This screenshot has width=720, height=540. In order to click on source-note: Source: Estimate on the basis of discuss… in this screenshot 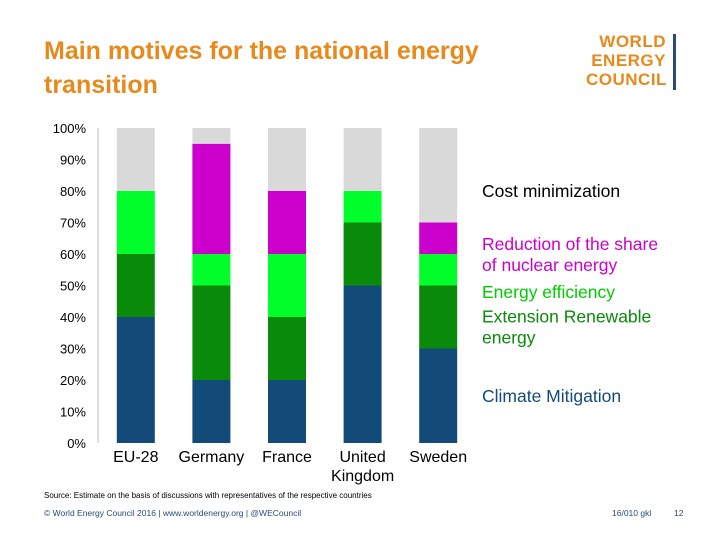, I will do `click(208, 495)`.